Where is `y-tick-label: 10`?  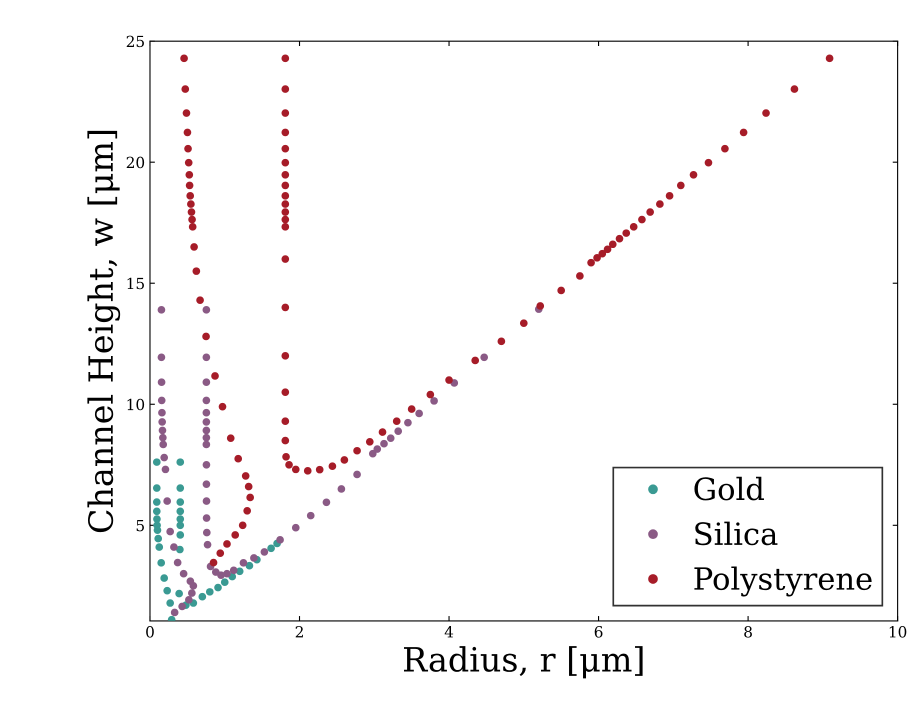
y-tick-label: 10 is located at coordinates (136, 404).